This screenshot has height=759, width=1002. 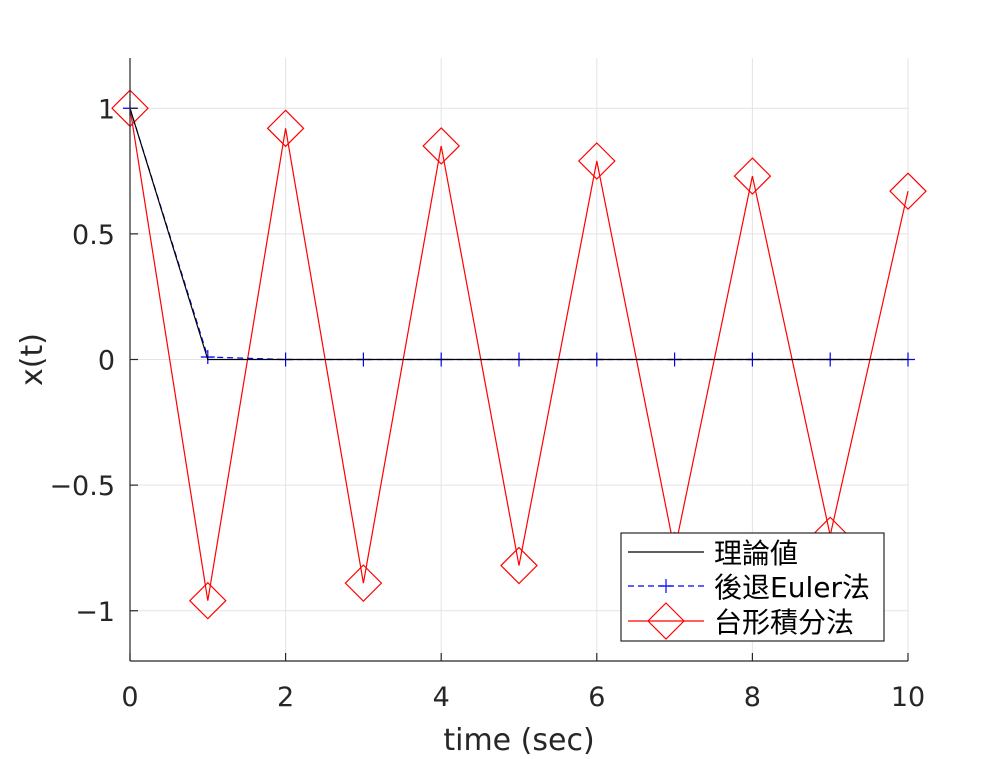 I want to click on x-tick-label: 10, so click(x=908, y=697).